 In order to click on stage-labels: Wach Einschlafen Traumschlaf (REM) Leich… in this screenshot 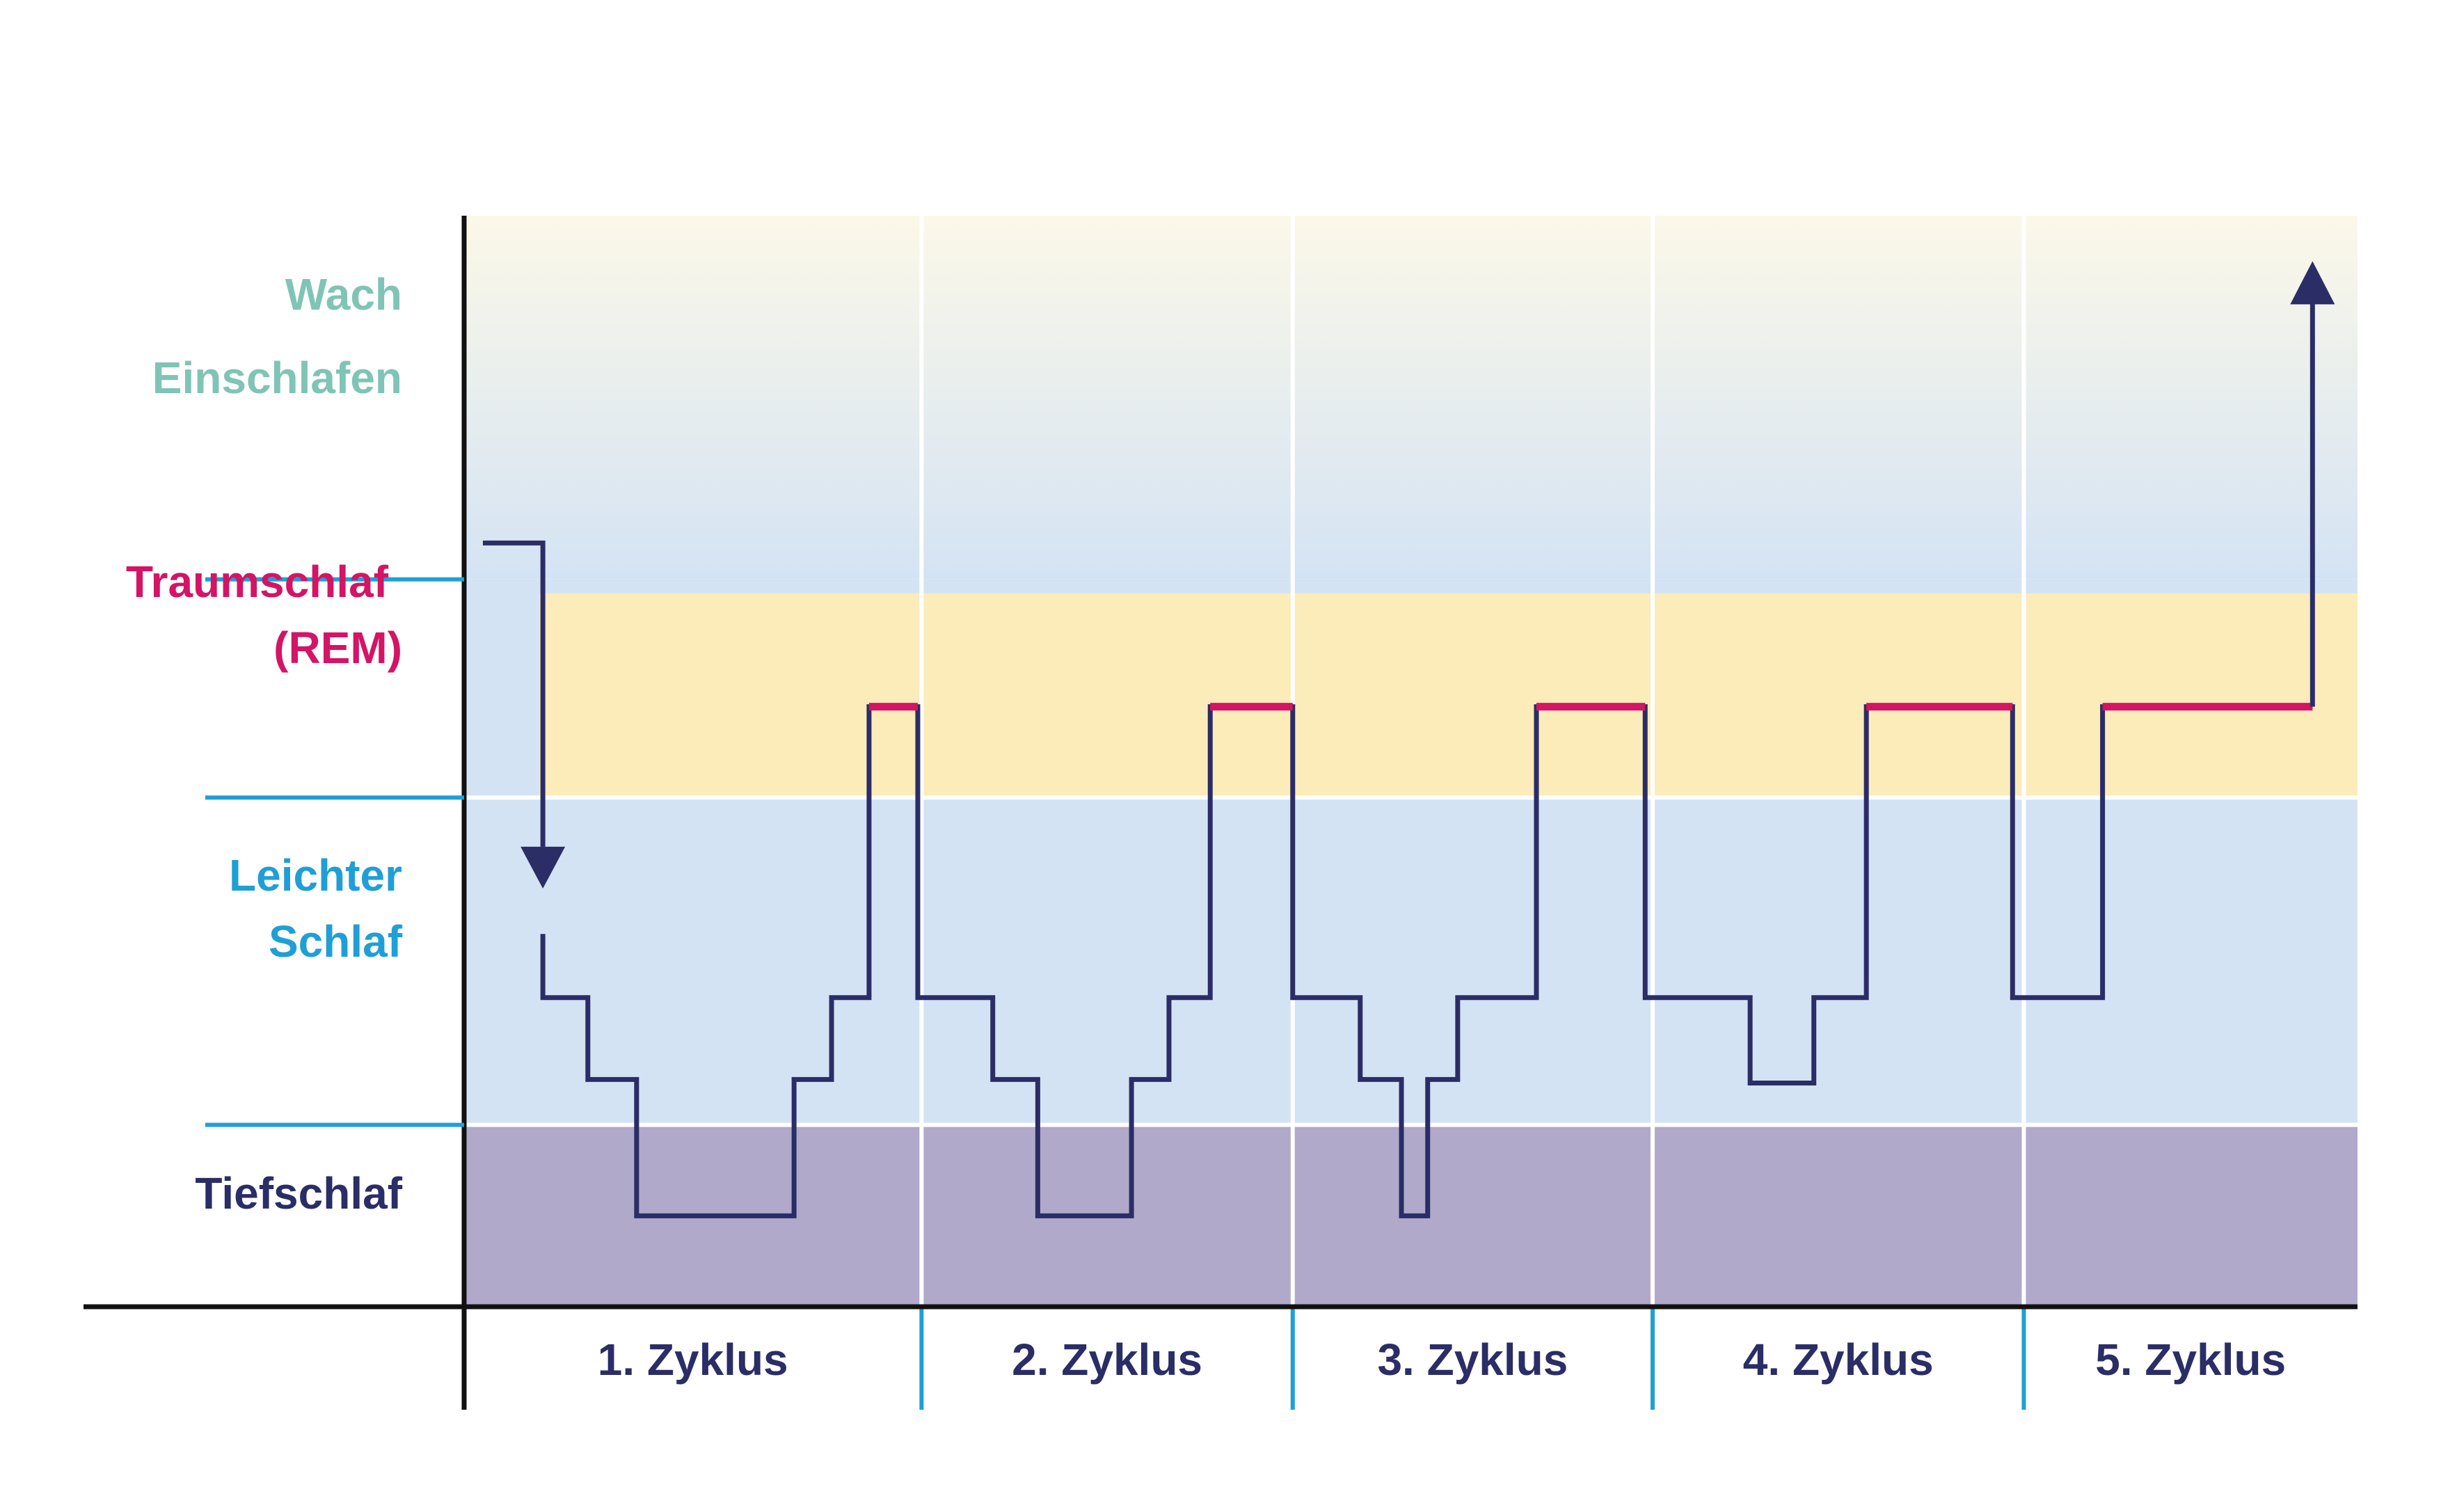, I will do `click(264, 743)`.